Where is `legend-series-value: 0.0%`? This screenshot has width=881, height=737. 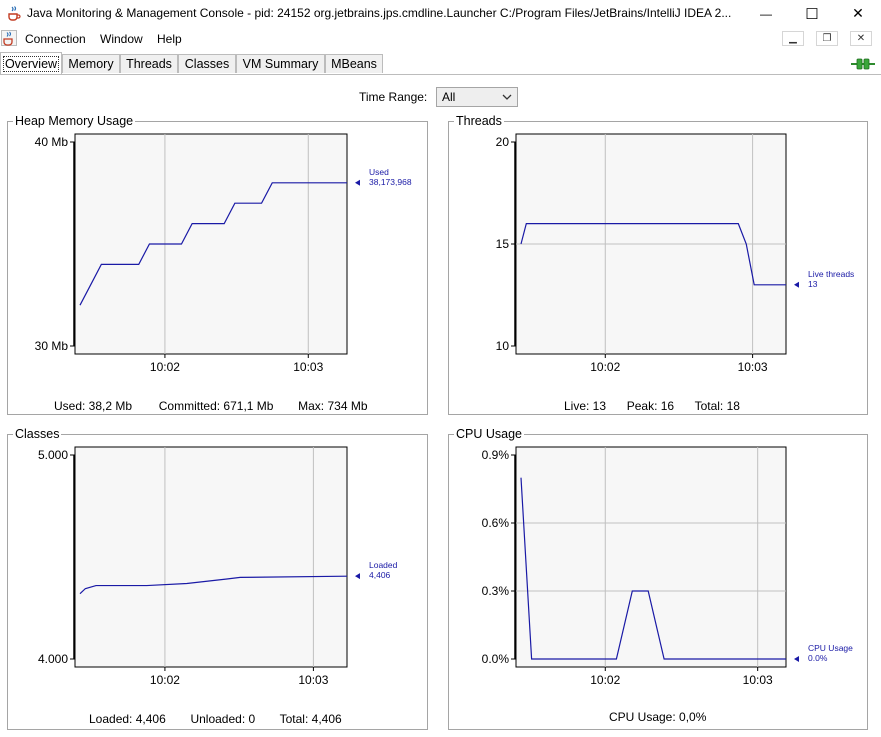
legend-series-value: 0.0% is located at coordinates (818, 658).